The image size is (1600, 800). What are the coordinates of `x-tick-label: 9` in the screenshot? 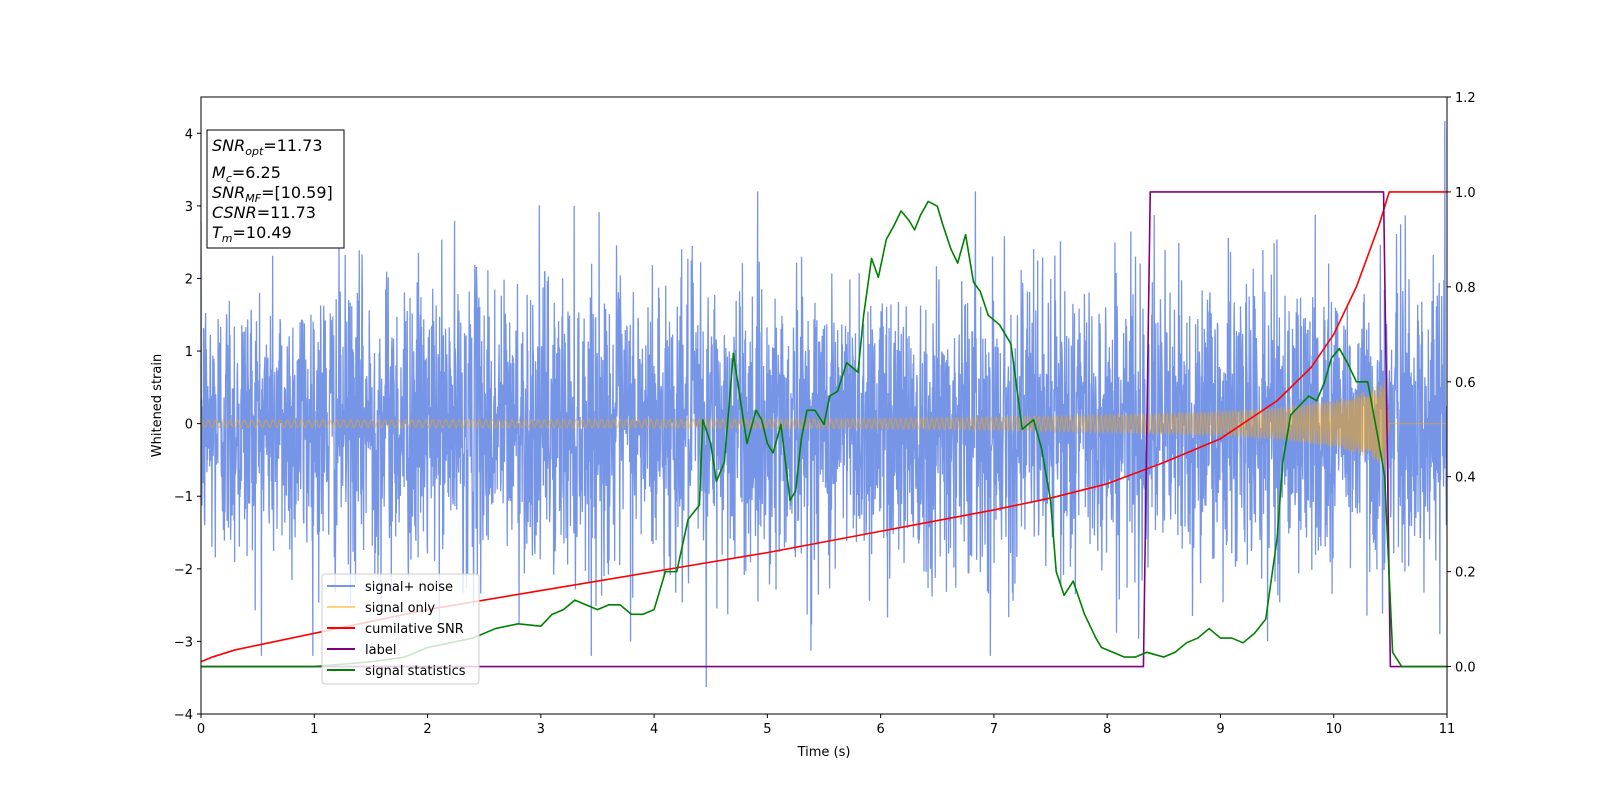 It's located at (1220, 729).